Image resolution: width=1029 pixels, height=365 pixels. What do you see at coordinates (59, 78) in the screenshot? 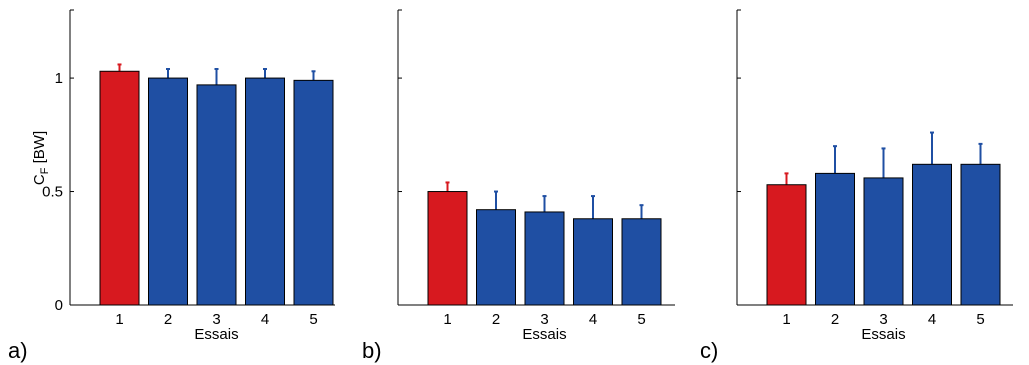
I see `y-tick-label: 1` at bounding box center [59, 78].